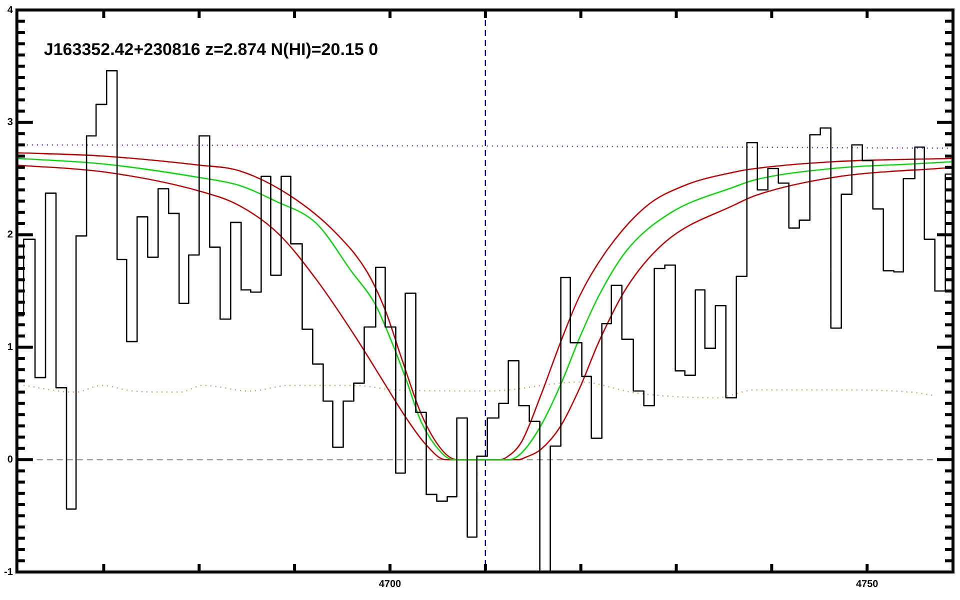 The width and height of the screenshot is (960, 600). What do you see at coordinates (390, 584) in the screenshot?
I see `x-tick-label: 4700` at bounding box center [390, 584].